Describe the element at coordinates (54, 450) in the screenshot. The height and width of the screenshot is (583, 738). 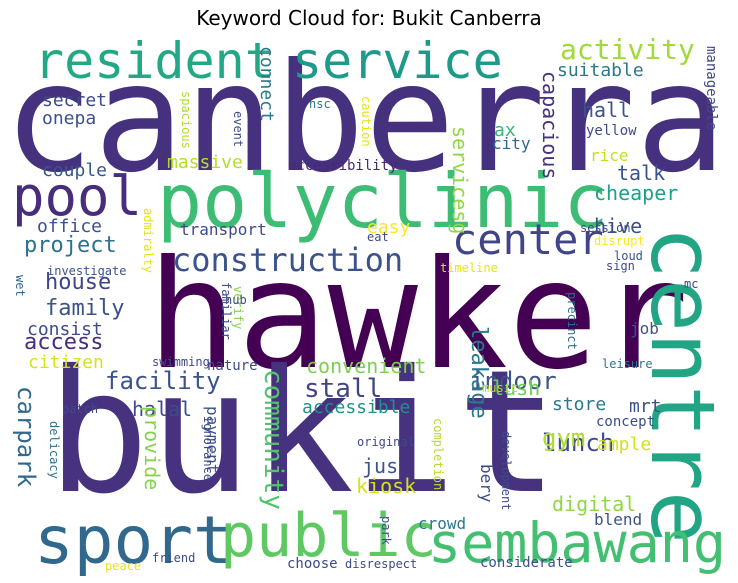
I see `word-delicacy: delicacy` at that location.